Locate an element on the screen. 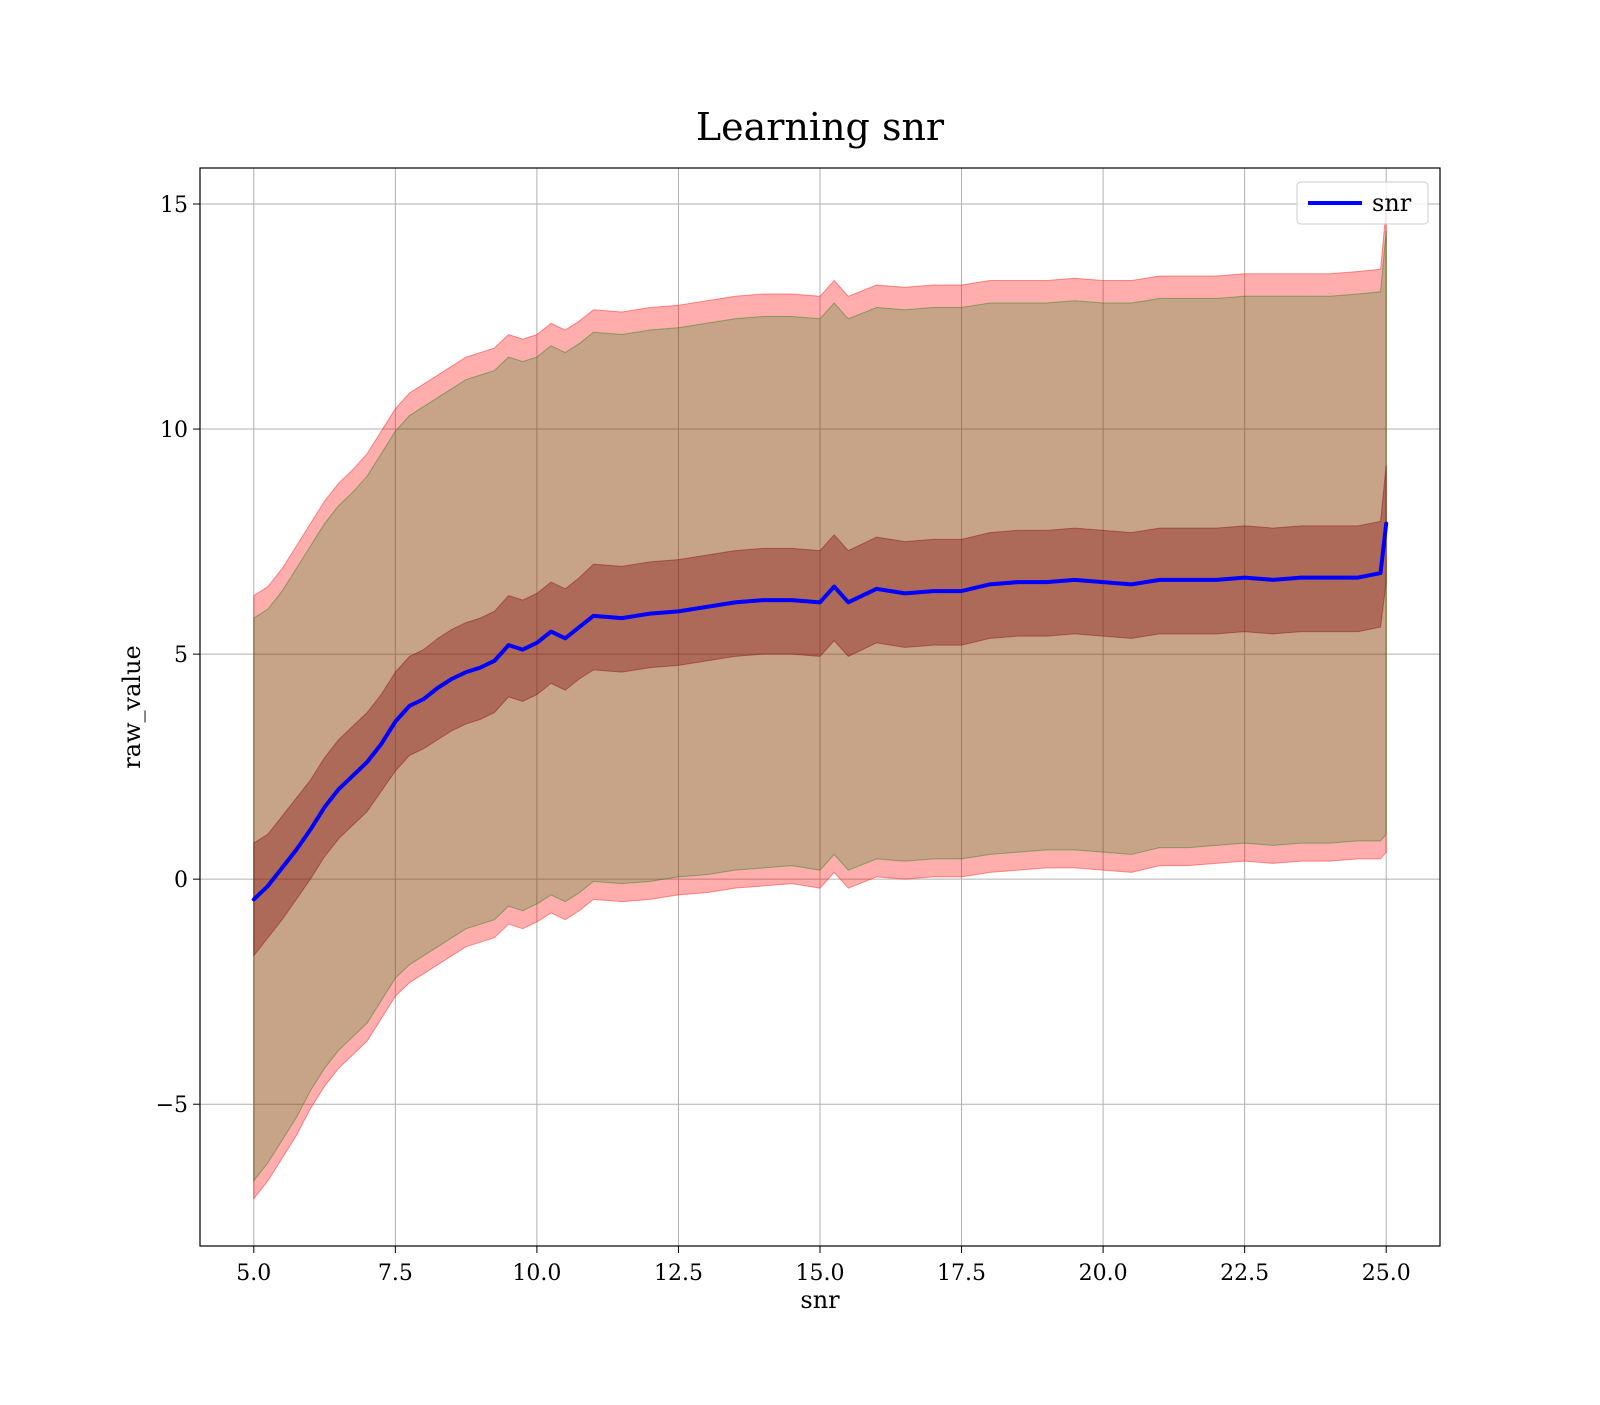  x-tick-label: 10.0 is located at coordinates (536, 1273).